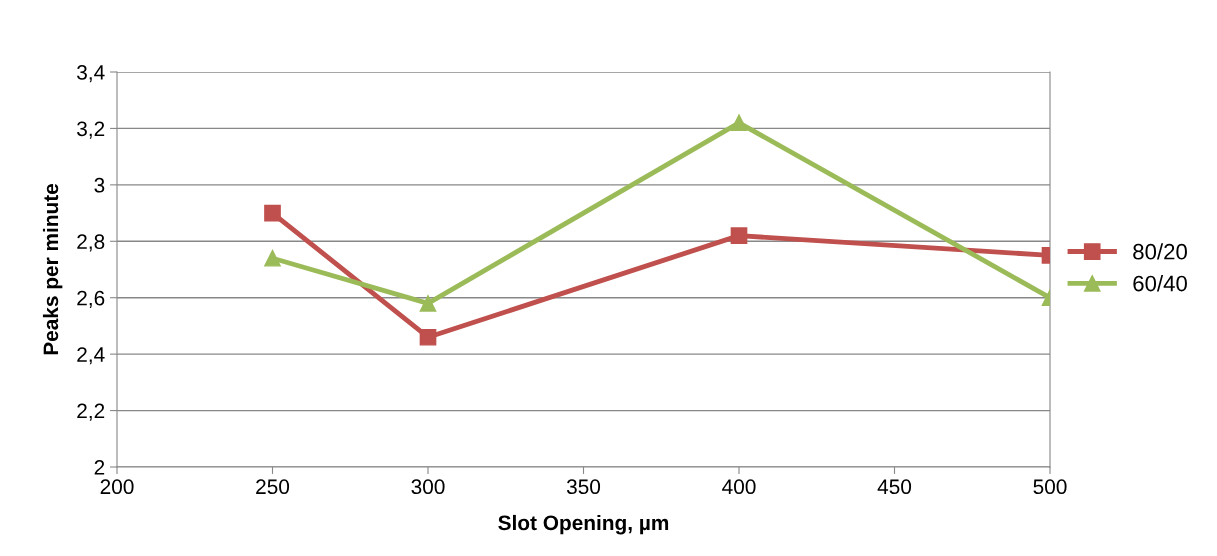 Image resolution: width=1217 pixels, height=556 pixels. Describe the element at coordinates (1160, 251) in the screenshot. I see `legend-label: 80/20` at that location.